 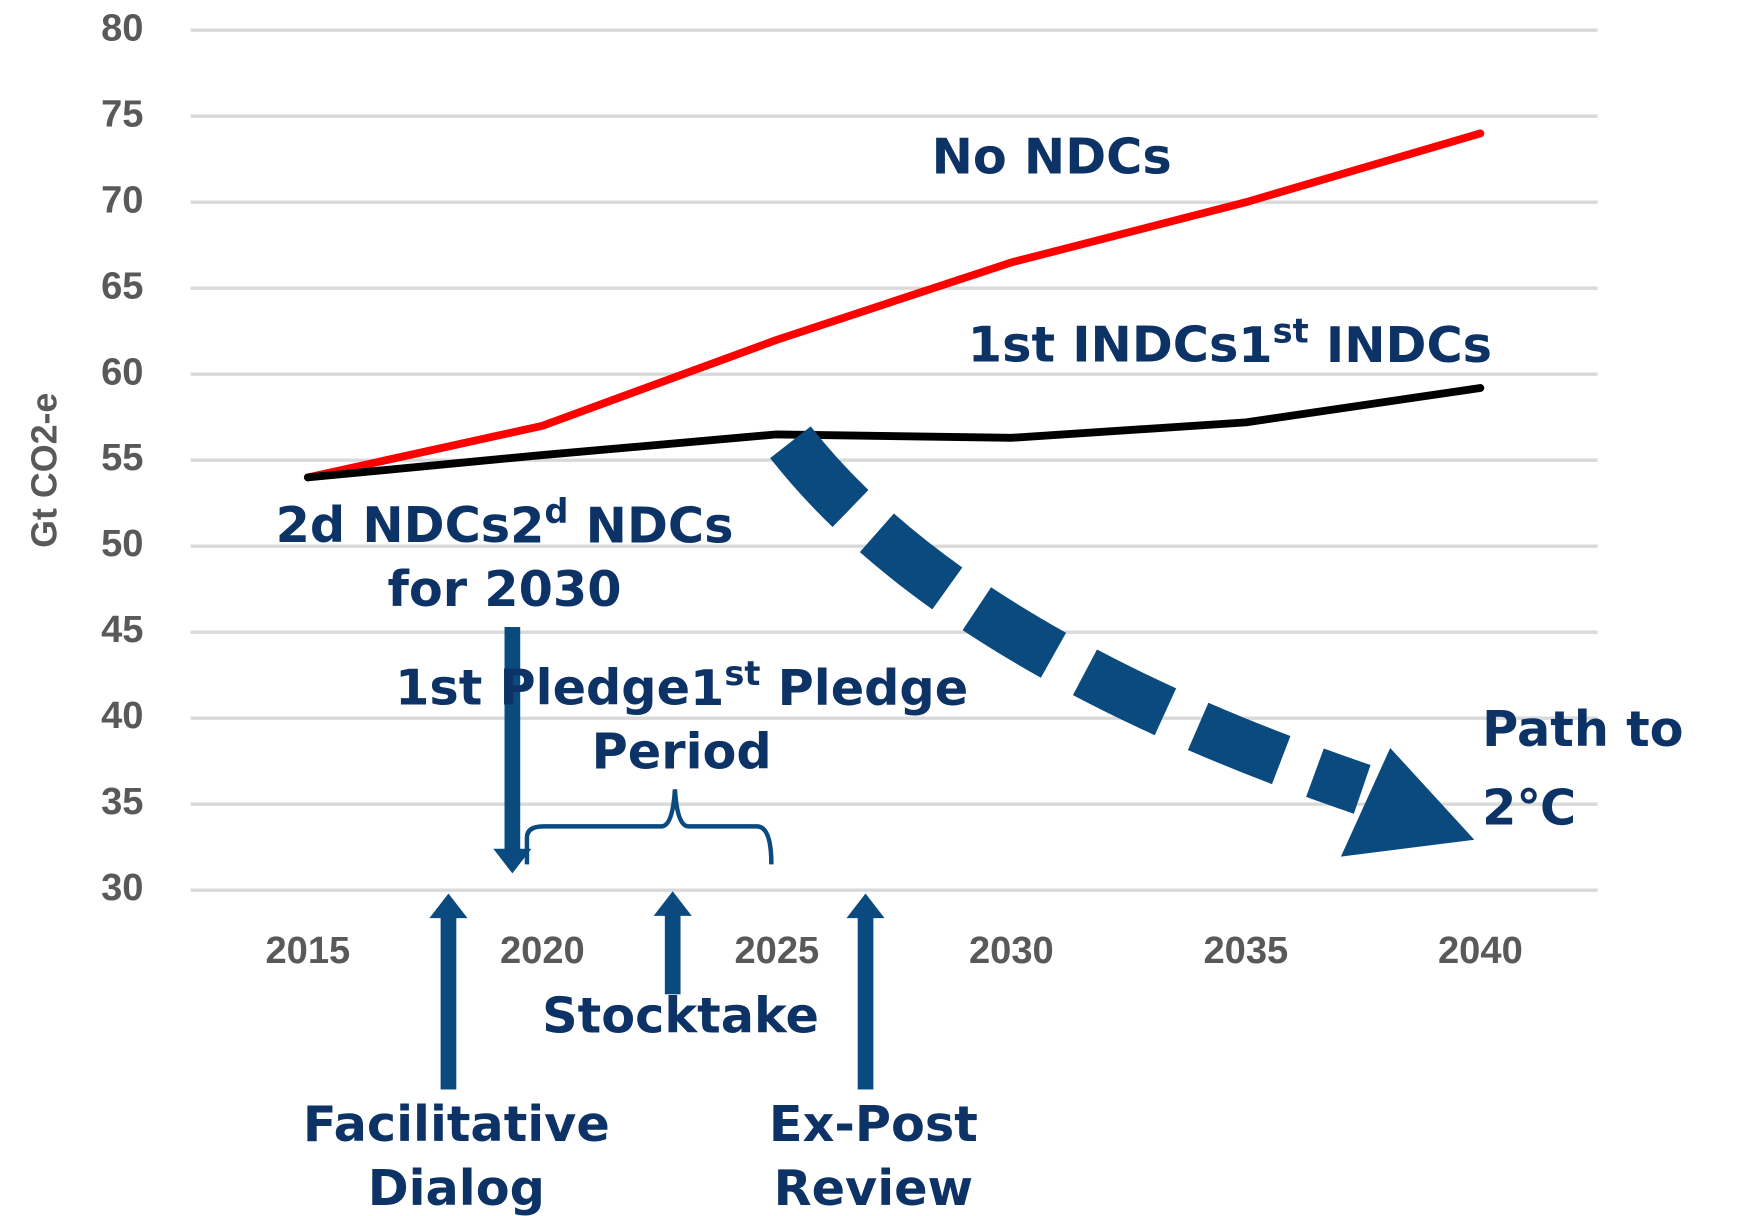 What do you see at coordinates (1582, 729) in the screenshot?
I see `annotation: Path to` at bounding box center [1582, 729].